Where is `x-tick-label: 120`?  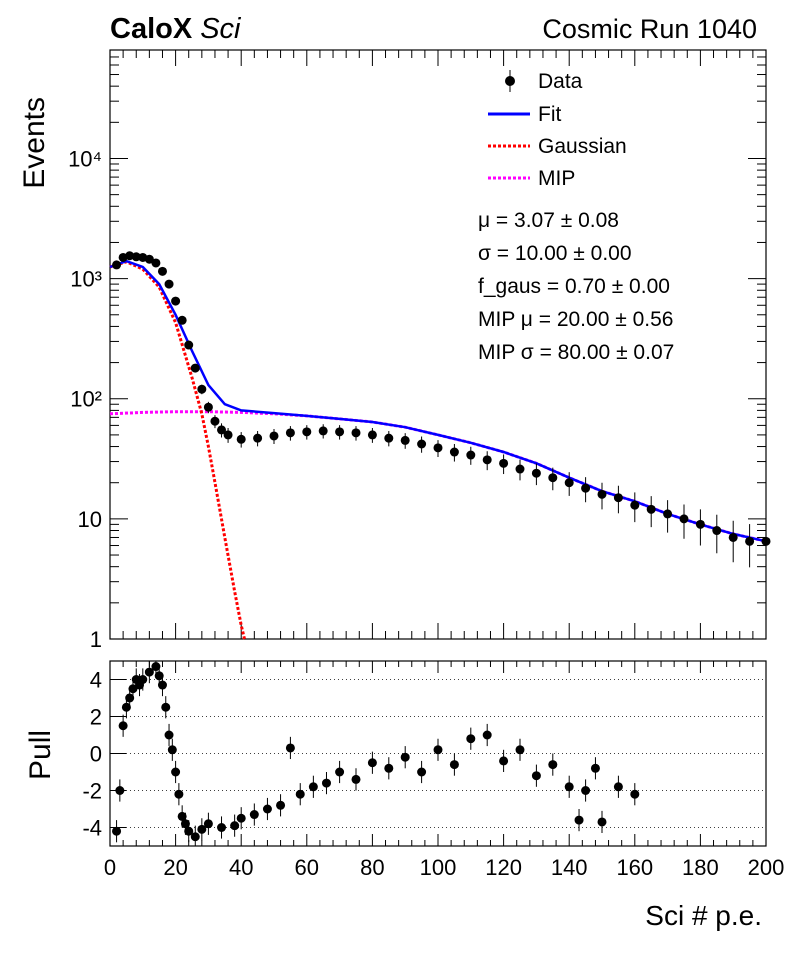
x-tick-label: 120 is located at coordinates (503, 867).